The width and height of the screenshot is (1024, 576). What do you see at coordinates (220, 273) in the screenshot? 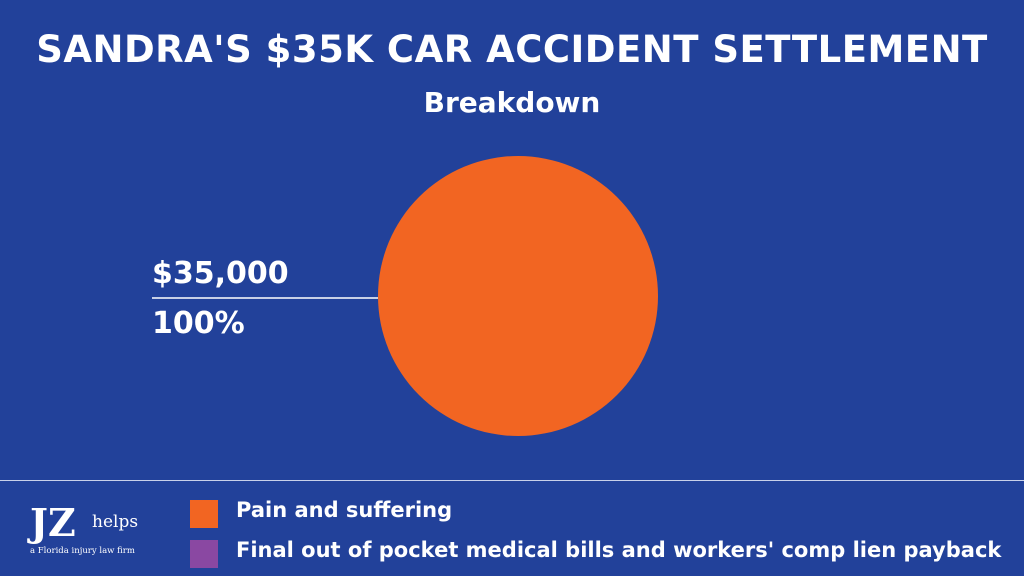
I see `slice-value-label: $35,000` at bounding box center [220, 273].